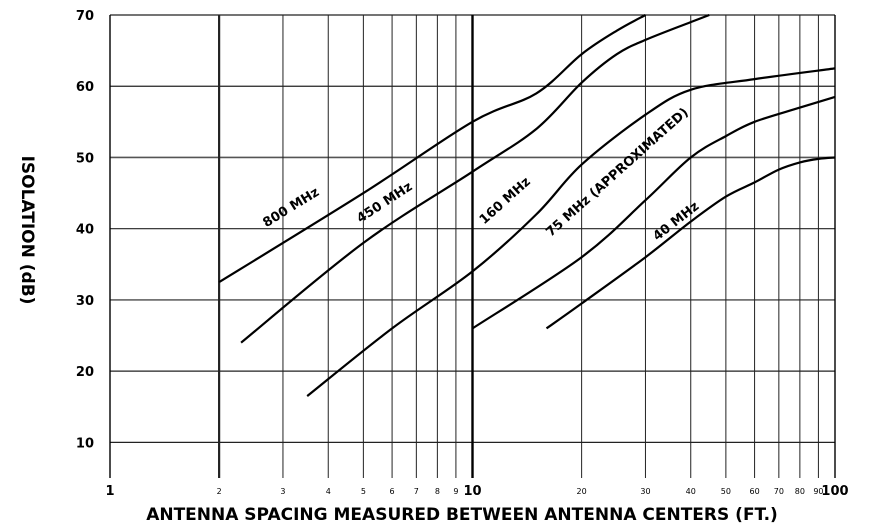  Describe the element at coordinates (85, 16) in the screenshot. I see `y-tick-label: 70` at that location.